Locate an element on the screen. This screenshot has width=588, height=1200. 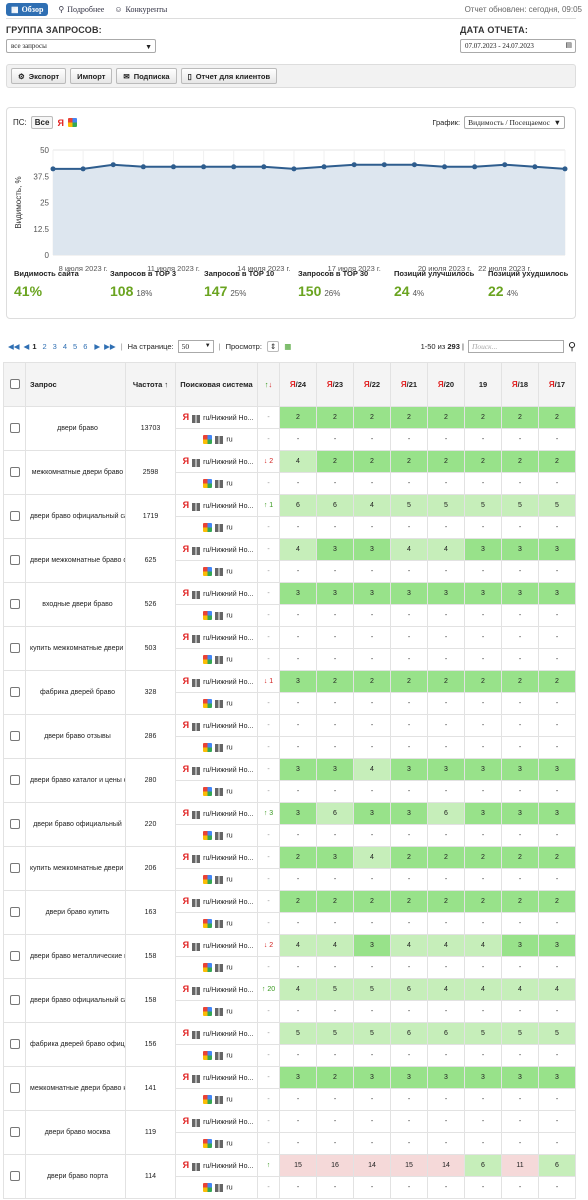
page-link: 1 is located at coordinates (34, 346).